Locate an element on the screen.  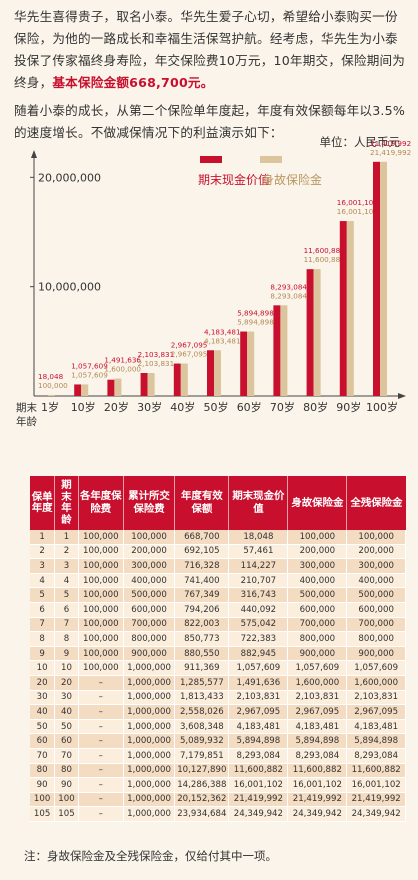
bar-label-death: 16,001,102 is located at coordinates (357, 211).